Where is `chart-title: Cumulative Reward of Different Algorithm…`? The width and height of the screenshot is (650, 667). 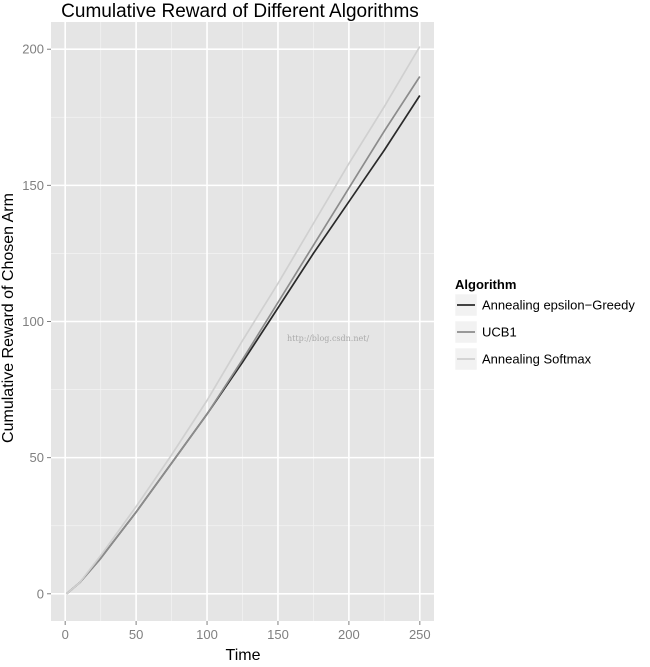
chart-title: Cumulative Reward of Different Algorithm… is located at coordinates (240, 11).